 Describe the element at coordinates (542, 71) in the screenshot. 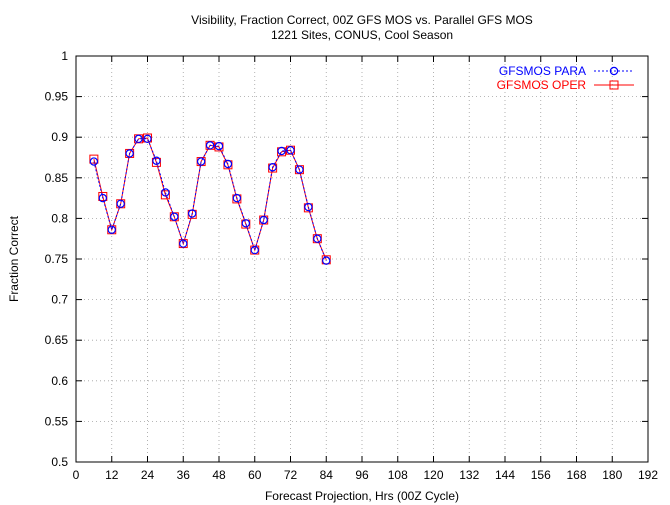

I see `legend-label: GFSMOS PARA` at that location.